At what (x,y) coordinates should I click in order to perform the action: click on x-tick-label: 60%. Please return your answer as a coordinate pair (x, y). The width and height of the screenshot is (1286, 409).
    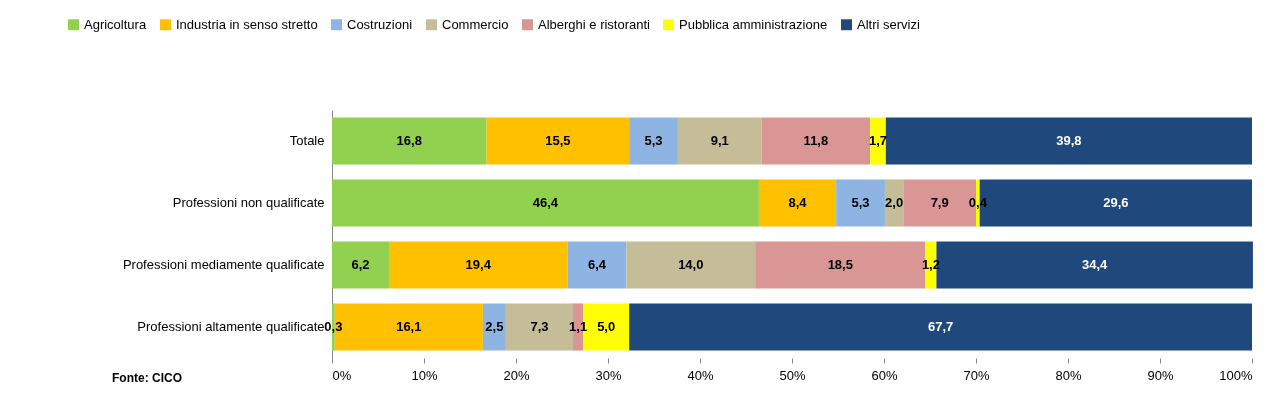
    Looking at the image, I should click on (884, 375).